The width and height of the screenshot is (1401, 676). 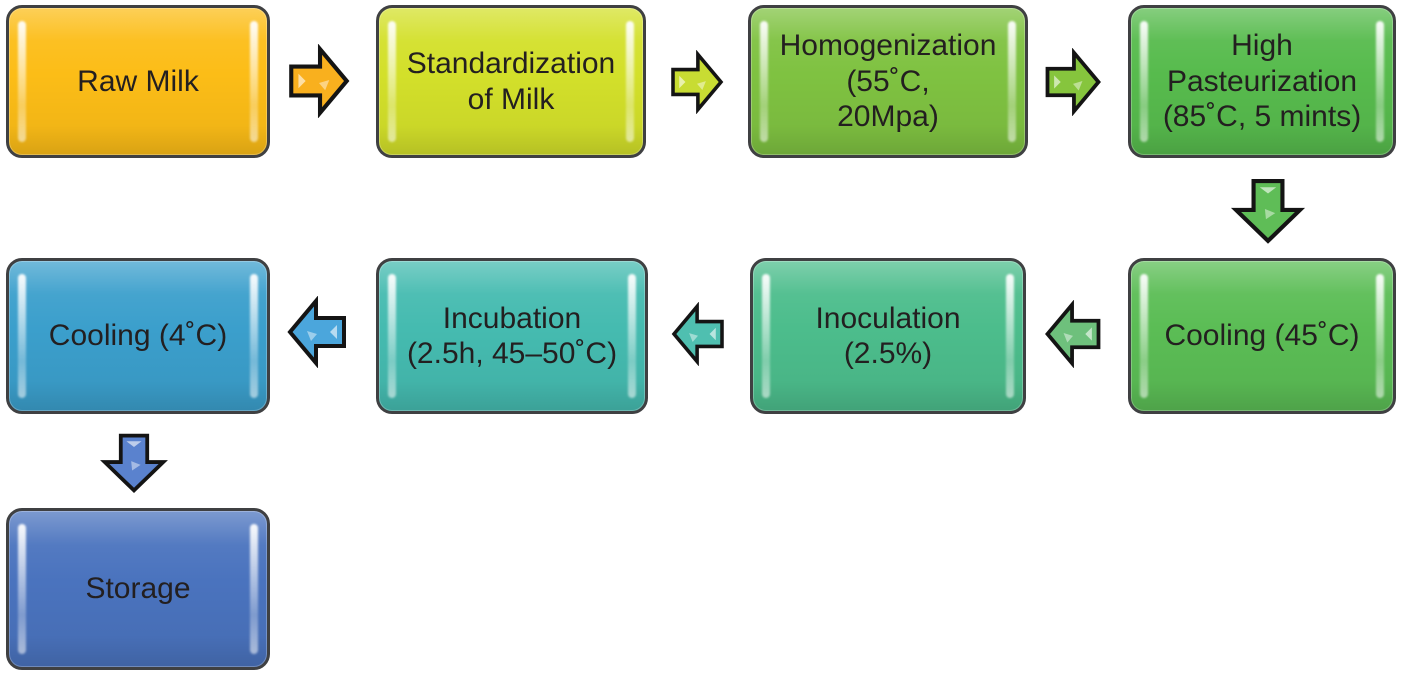 I want to click on node-label-homogenization: Homogenization (55˚C, 20Mpa), so click(x=888, y=81).